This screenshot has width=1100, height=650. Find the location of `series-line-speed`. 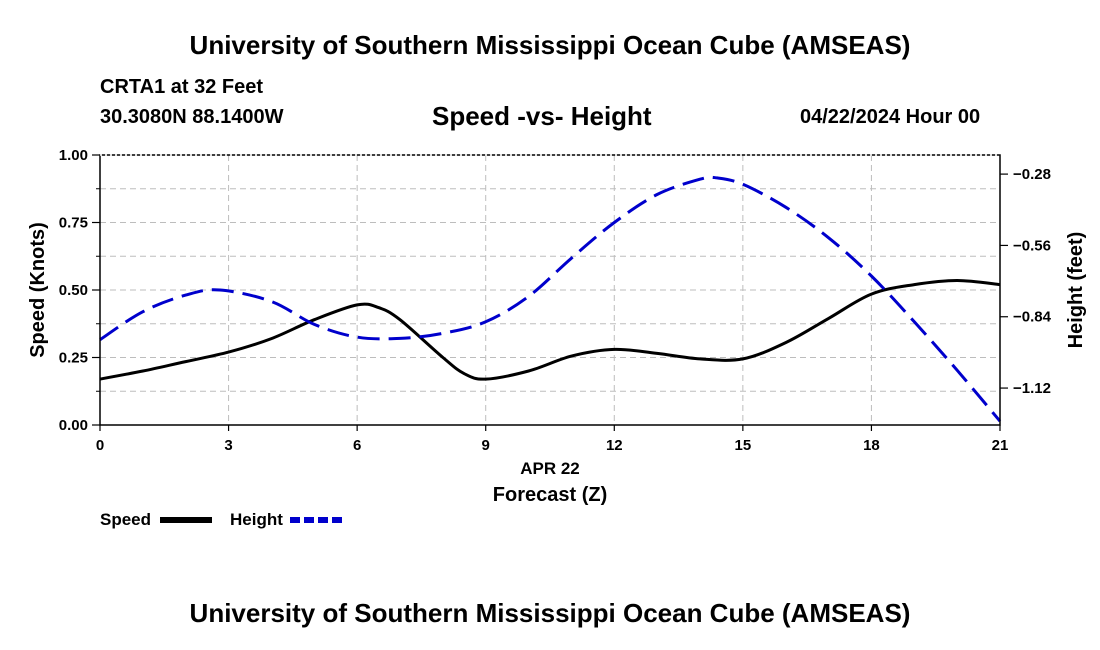

series-line-speed is located at coordinates (550, 330).